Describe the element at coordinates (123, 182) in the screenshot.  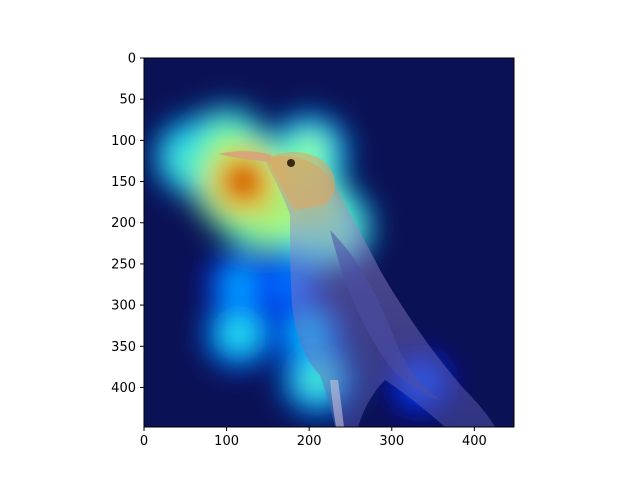
I see `y-tick-label-150: 150` at that location.